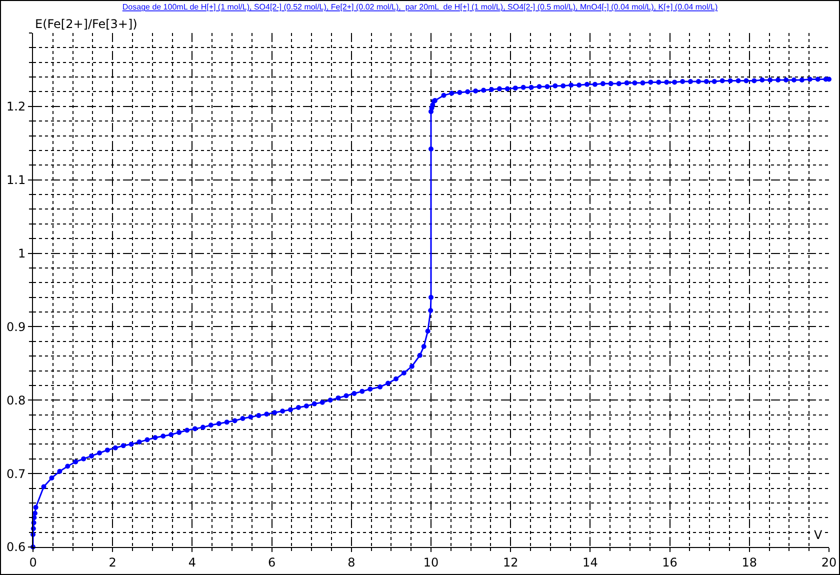  I want to click on x-tick-label: 0, so click(33, 562).